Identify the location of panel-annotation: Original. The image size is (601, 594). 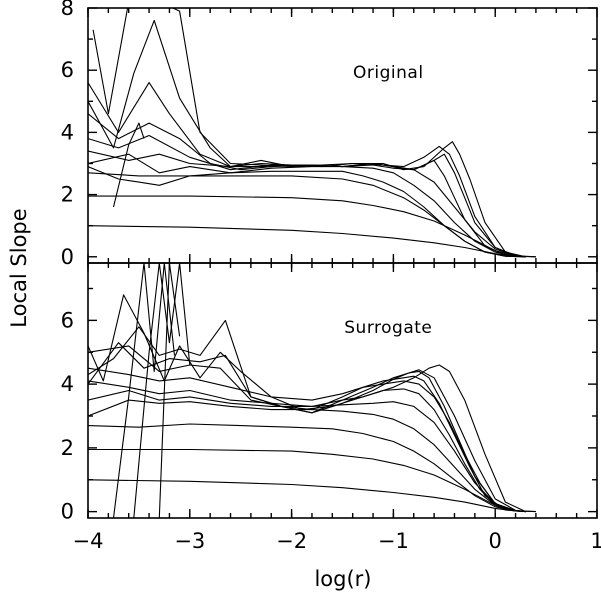
(388, 73).